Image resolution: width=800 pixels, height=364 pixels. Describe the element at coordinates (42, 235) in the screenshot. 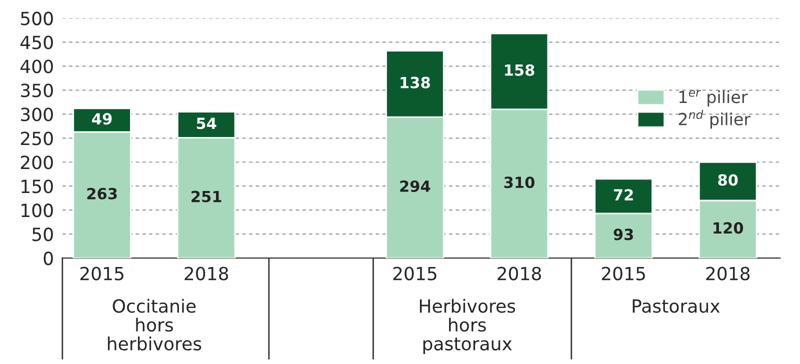

I see `y-tick-label: 50` at that location.